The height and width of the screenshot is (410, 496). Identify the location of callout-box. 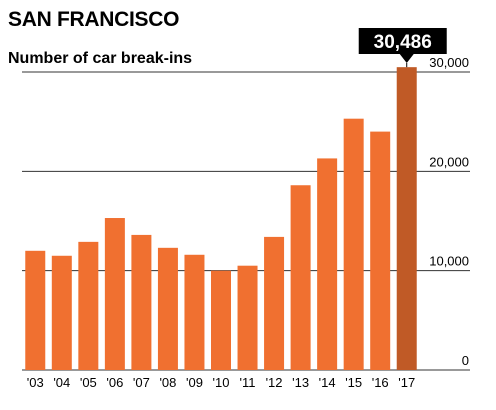
(402, 41).